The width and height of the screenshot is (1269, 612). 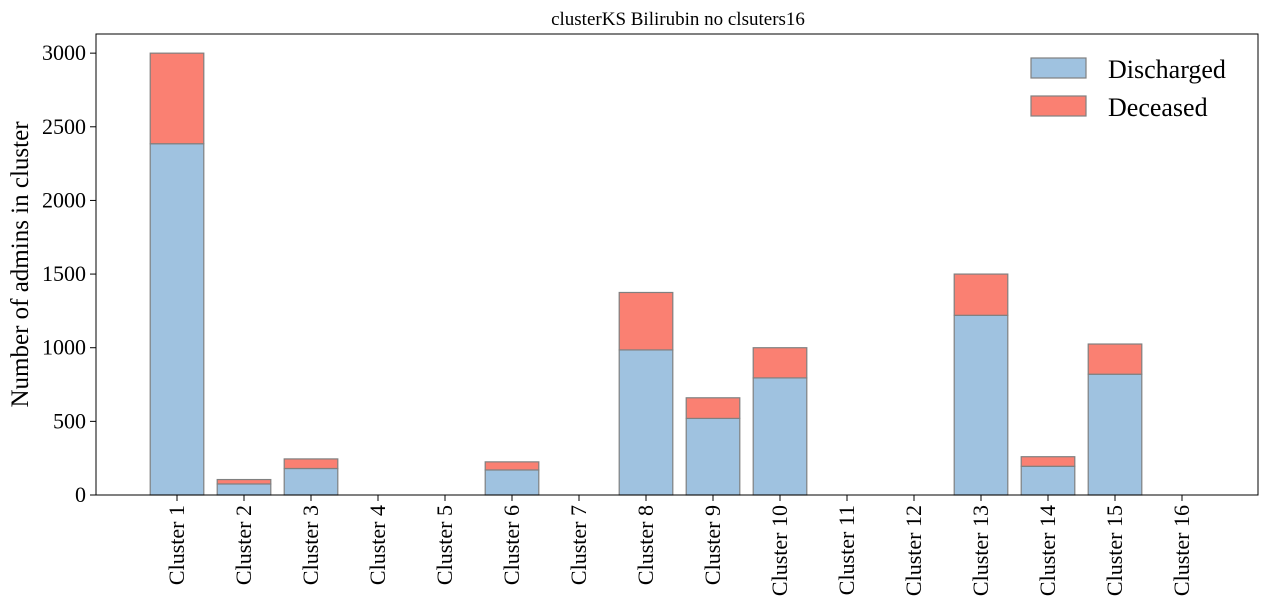 What do you see at coordinates (511, 545) in the screenshot?
I see `x-tick-label: Cluster 6` at bounding box center [511, 545].